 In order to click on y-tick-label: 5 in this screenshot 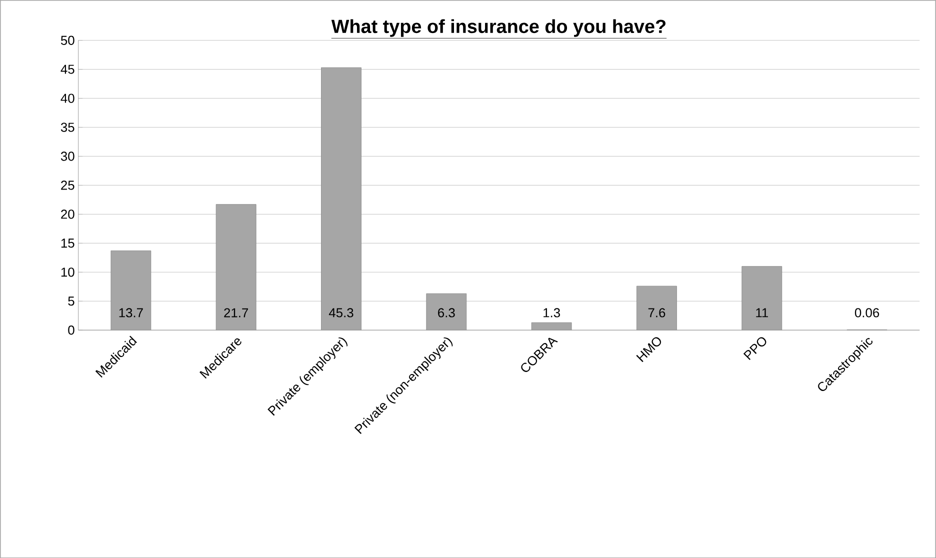, I will do `click(71, 301)`.